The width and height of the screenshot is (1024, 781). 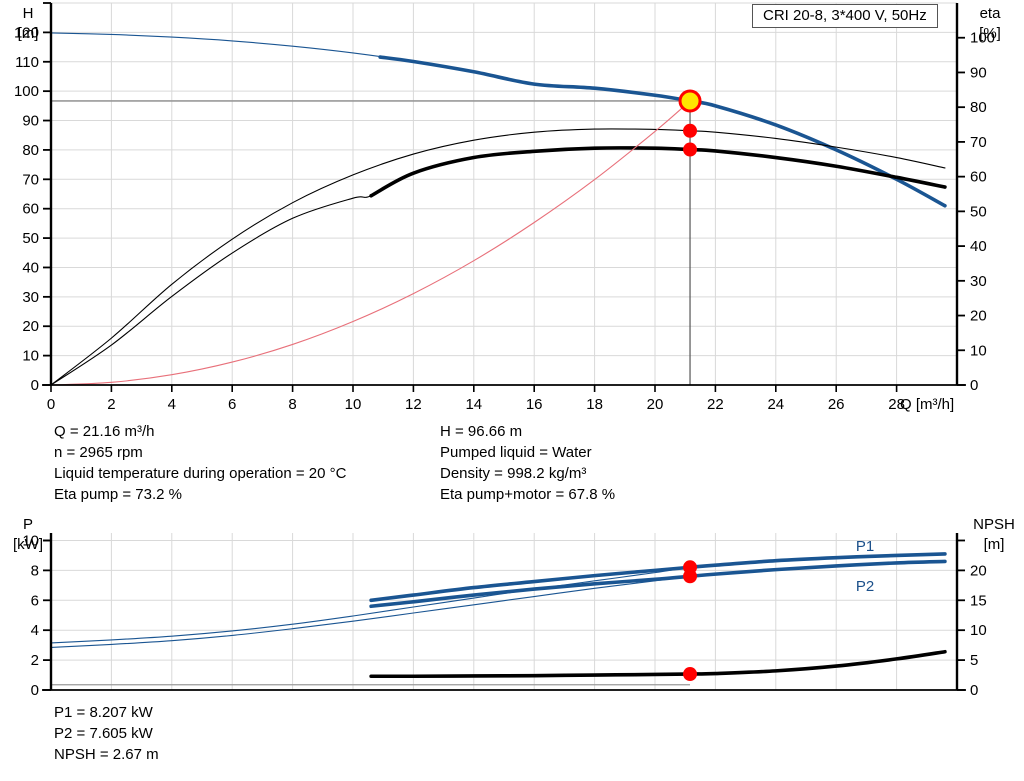 I want to click on h-axis-unit: [m], so click(x=28, y=33).